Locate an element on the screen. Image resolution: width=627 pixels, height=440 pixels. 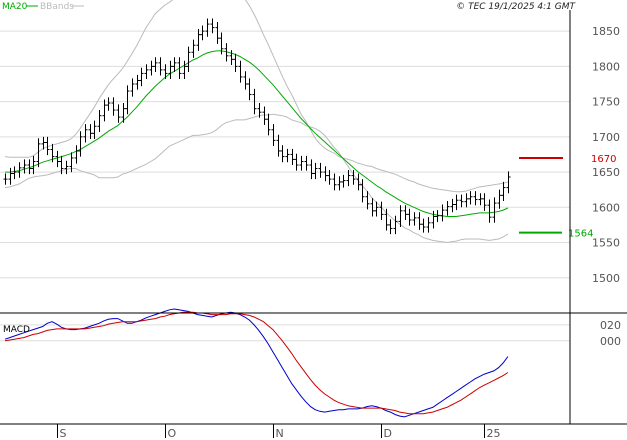
macd-tick-label: 020 is located at coordinates (610, 325).